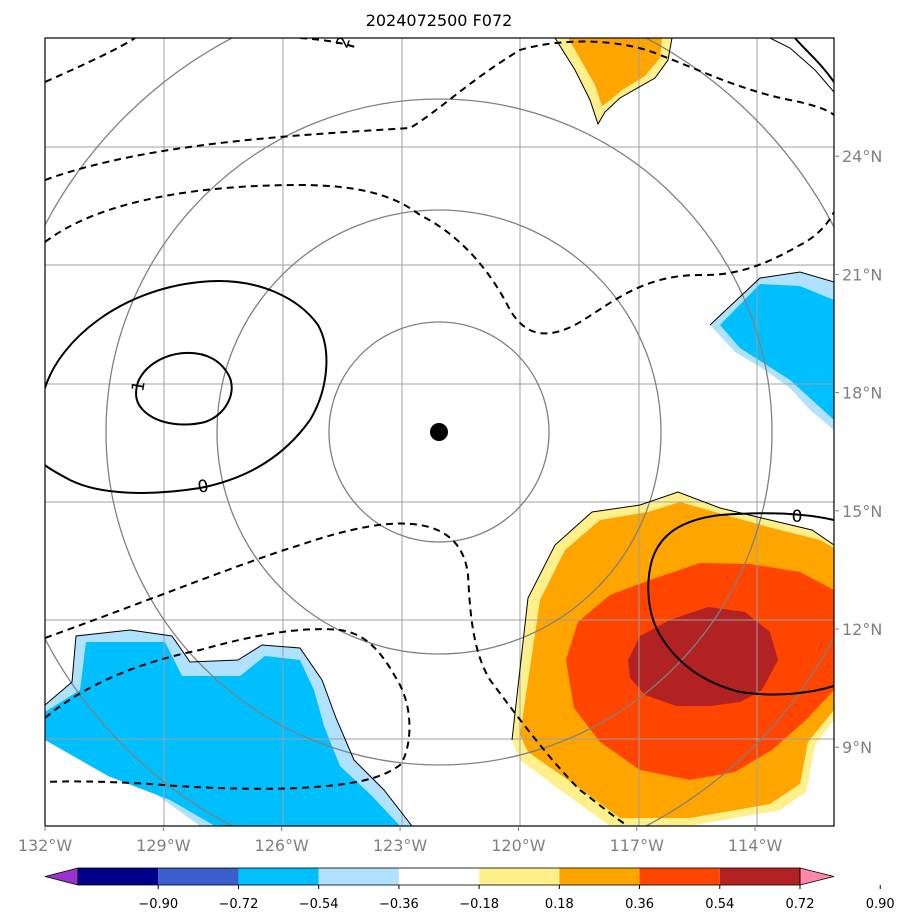  What do you see at coordinates (771, 298) in the screenshot?
I see `coast-ne` at bounding box center [771, 298].